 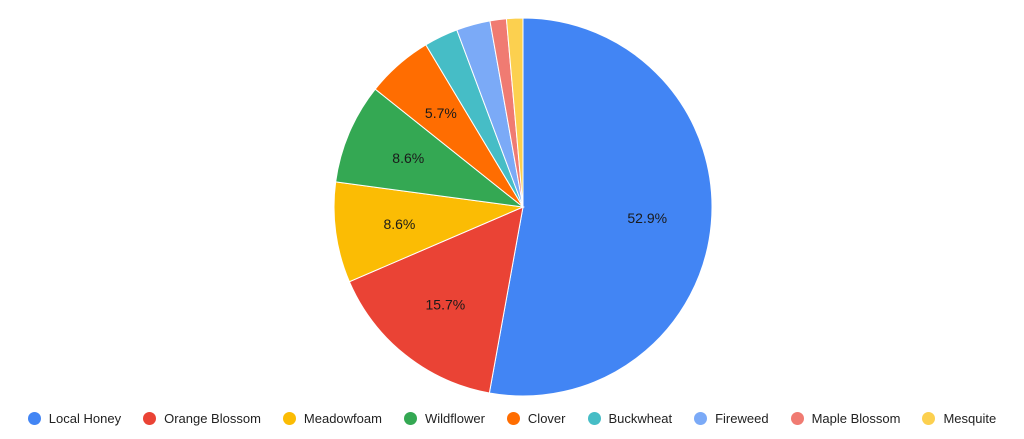 What do you see at coordinates (446, 305) in the screenshot?
I see `slice-label-orange-blossom: 15.7%` at bounding box center [446, 305].